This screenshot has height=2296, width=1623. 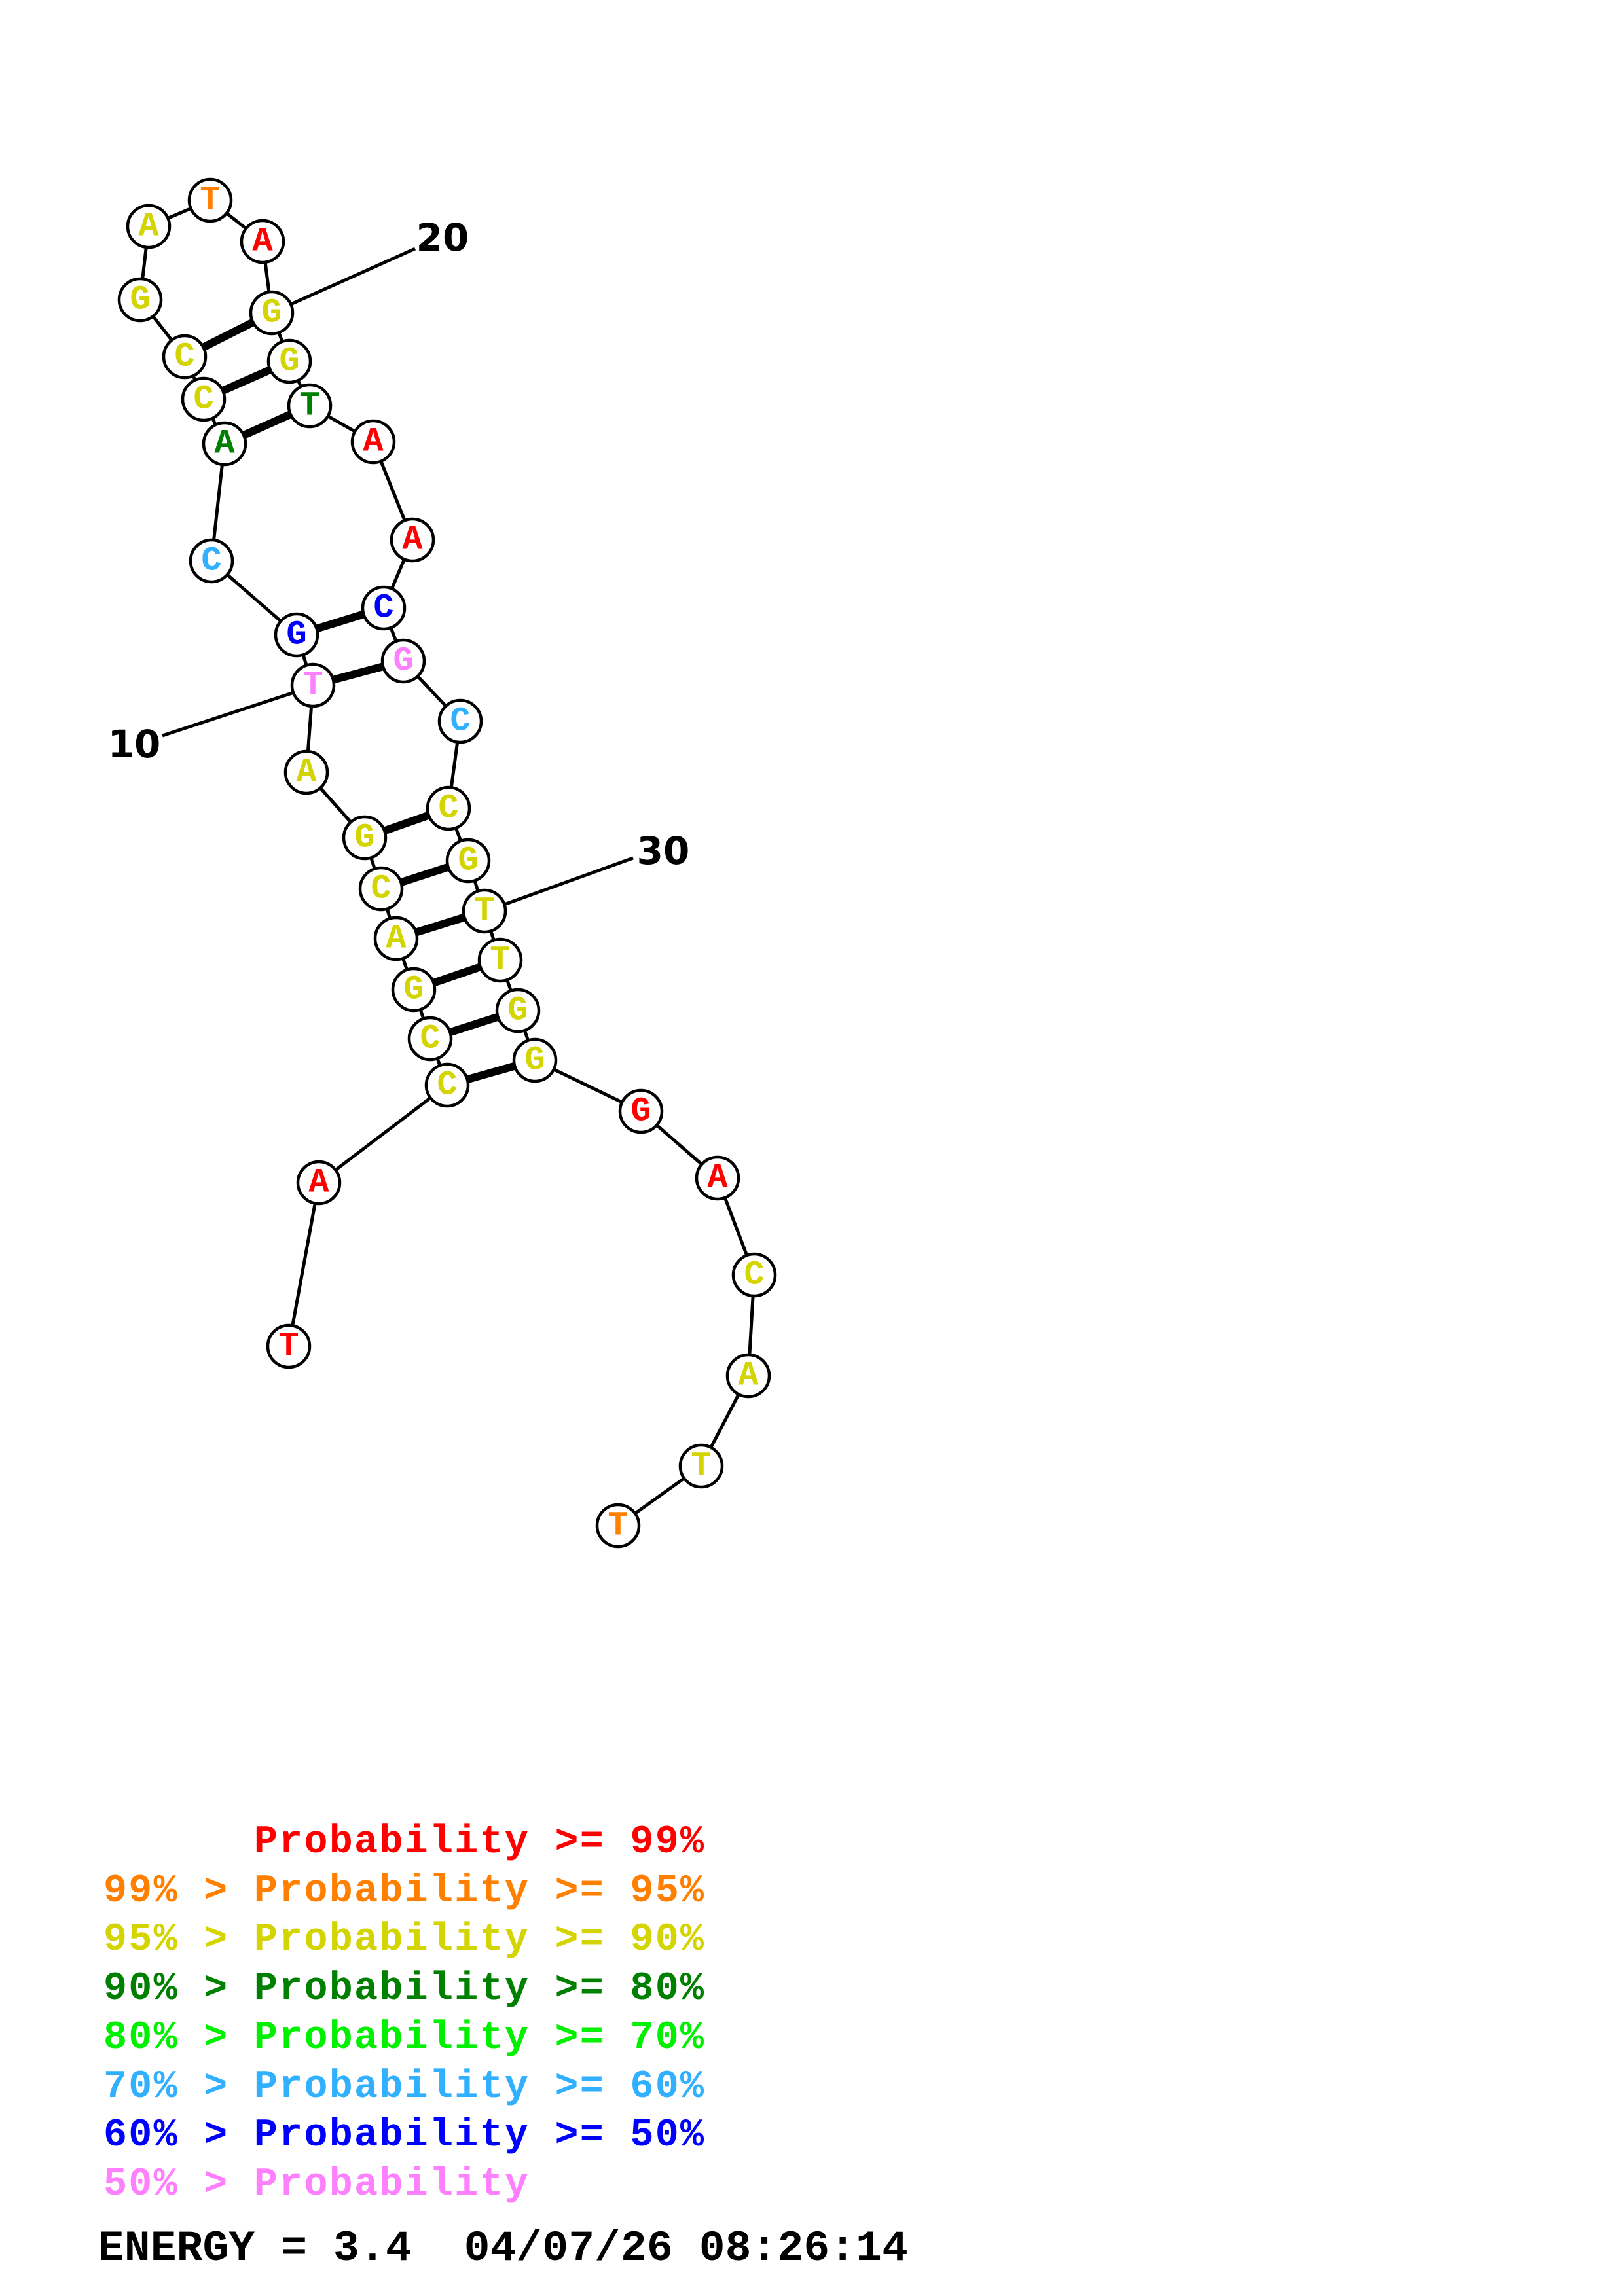 I want to click on nucleotide-5-G: G, so click(x=414, y=990).